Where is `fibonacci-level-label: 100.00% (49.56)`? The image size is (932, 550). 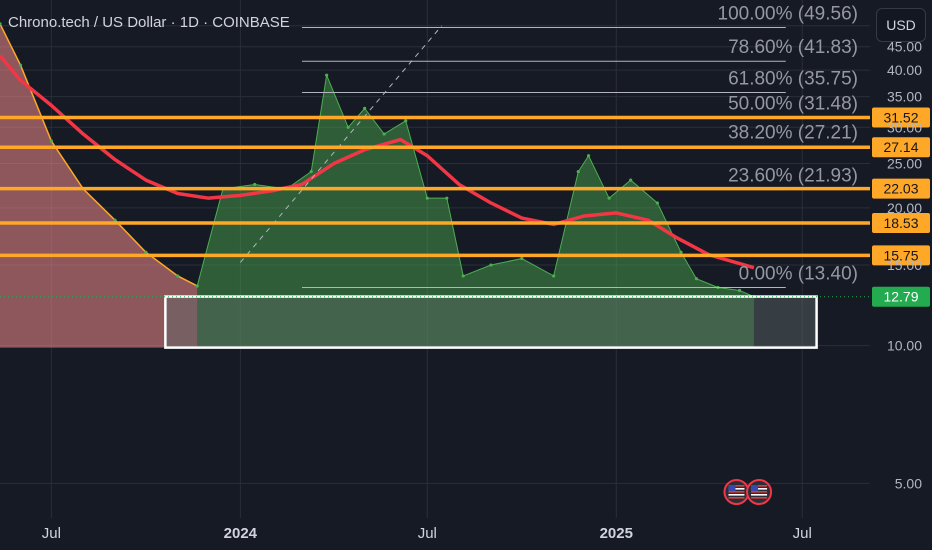 fibonacci-level-label: 100.00% (49.56) is located at coordinates (788, 14).